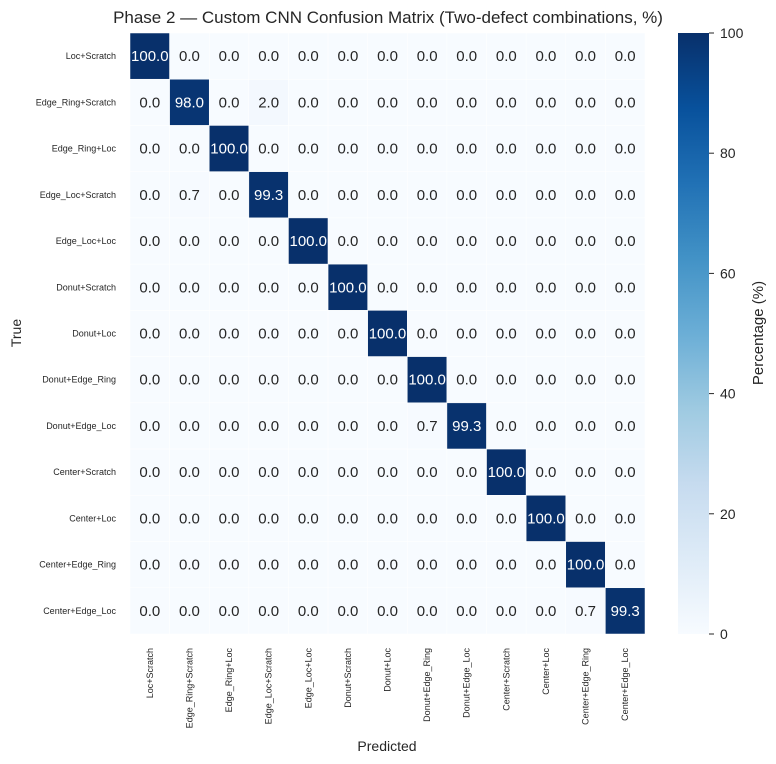 The image size is (776, 764). What do you see at coordinates (79, 611) in the screenshot?
I see `y-tick-label: Center+Edge_Loc` at bounding box center [79, 611].